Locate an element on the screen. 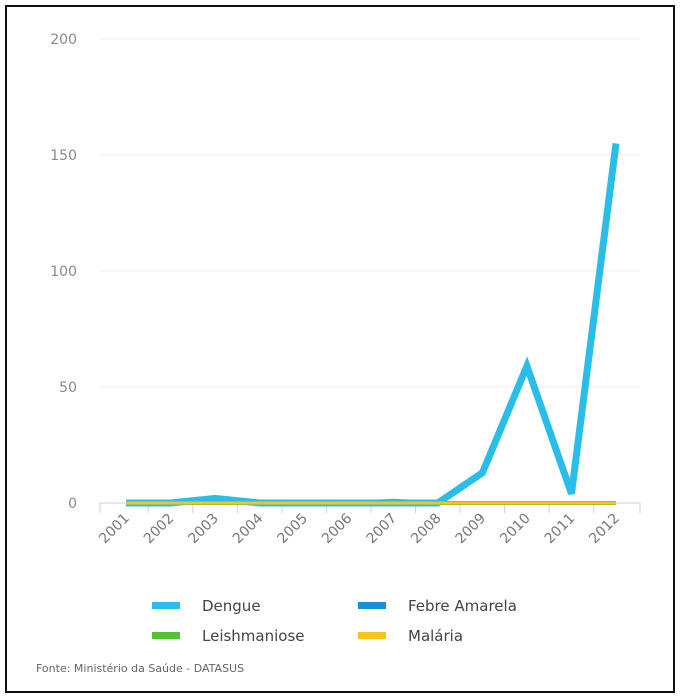 The height and width of the screenshot is (698, 682). x-tick-label: 2005 is located at coordinates (292, 529).